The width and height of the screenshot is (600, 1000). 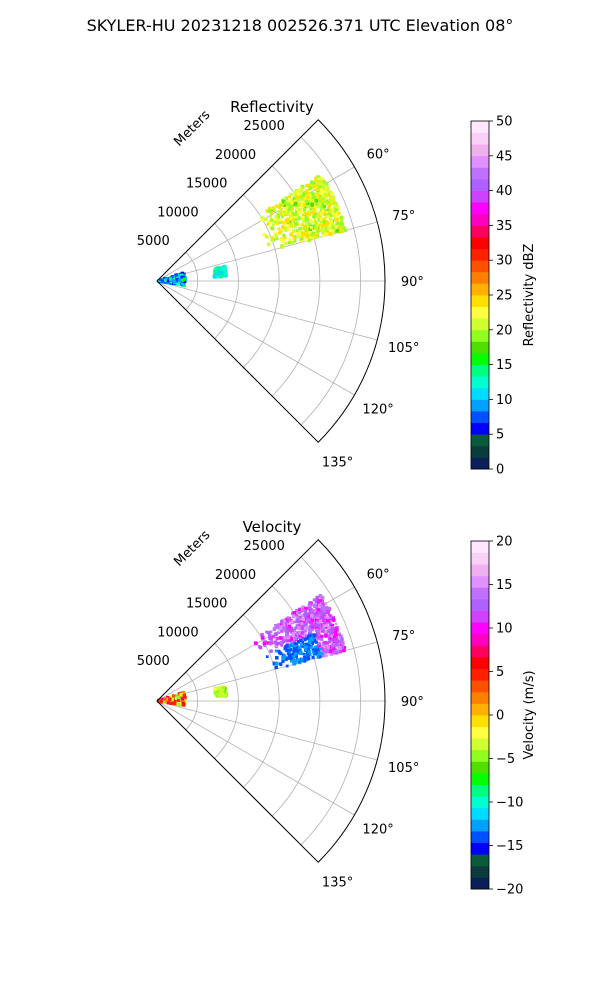 What do you see at coordinates (505, 759) in the screenshot?
I see `colorbar-tick-label: −5` at bounding box center [505, 759].